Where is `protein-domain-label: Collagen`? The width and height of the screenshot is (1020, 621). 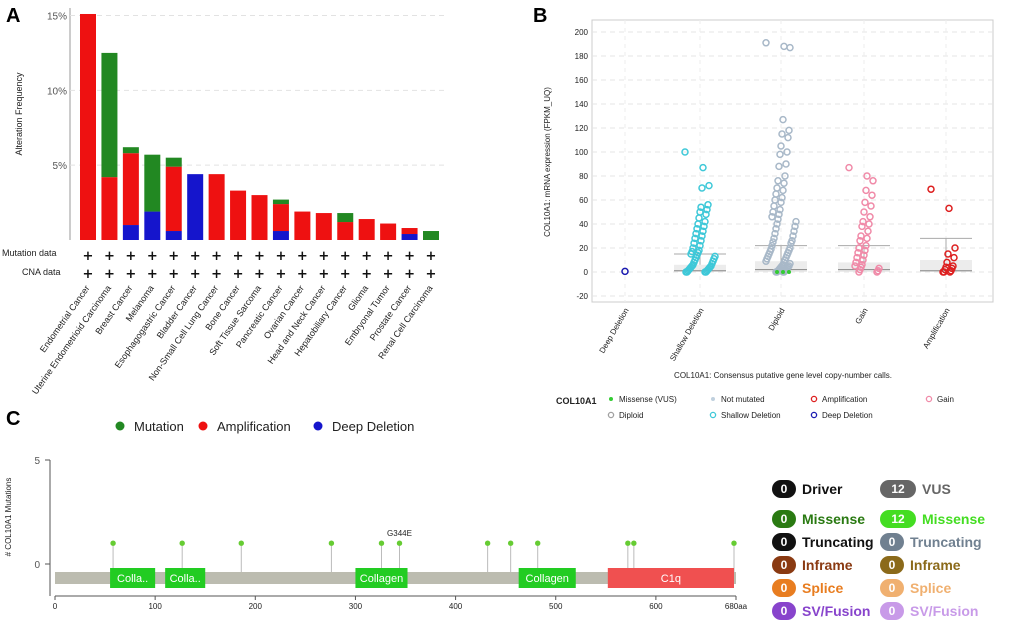 protein-domain-label: Collagen is located at coordinates (381, 579).